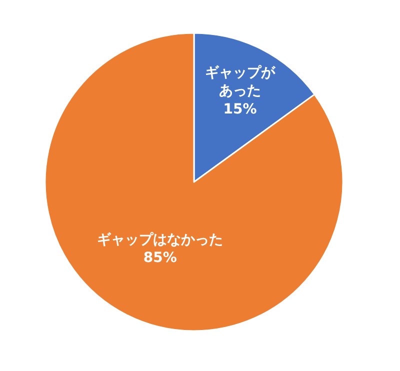 Image resolution: width=400 pixels, height=371 pixels. What do you see at coordinates (160, 258) in the screenshot?
I see `data-label: 85%` at bounding box center [160, 258].